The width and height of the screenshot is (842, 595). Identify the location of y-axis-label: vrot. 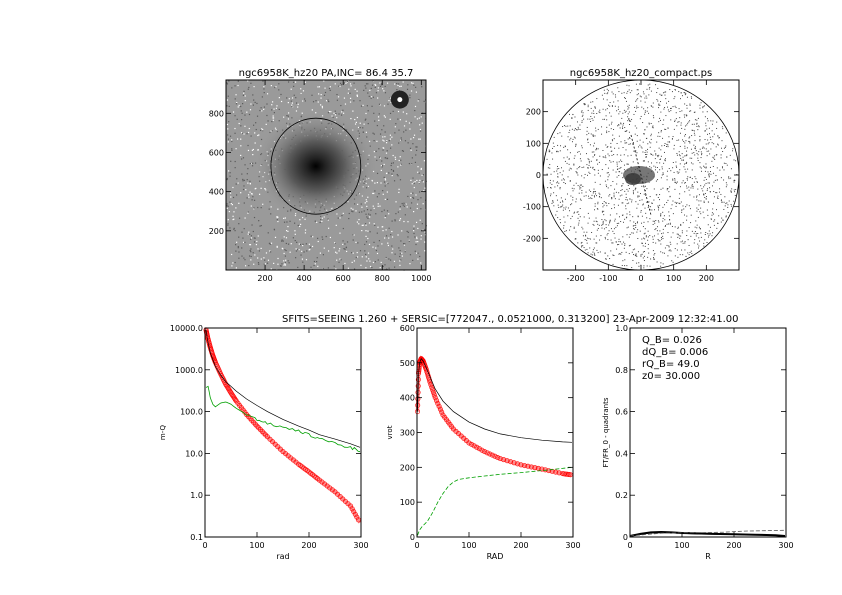
(390, 432).